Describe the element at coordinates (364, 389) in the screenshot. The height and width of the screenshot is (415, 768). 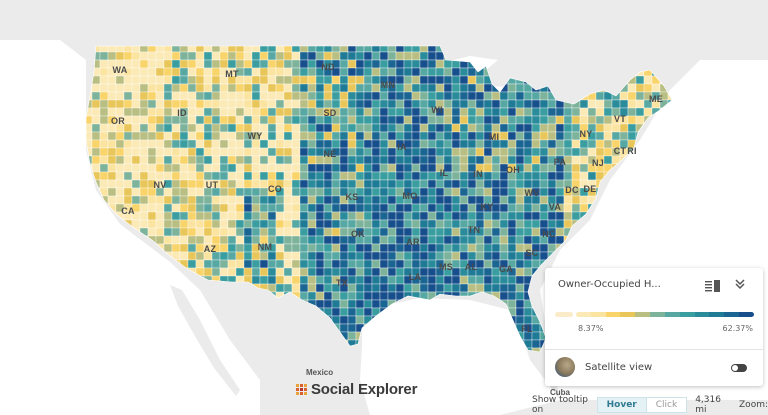
I see `logo-text: Social Explorer` at that location.